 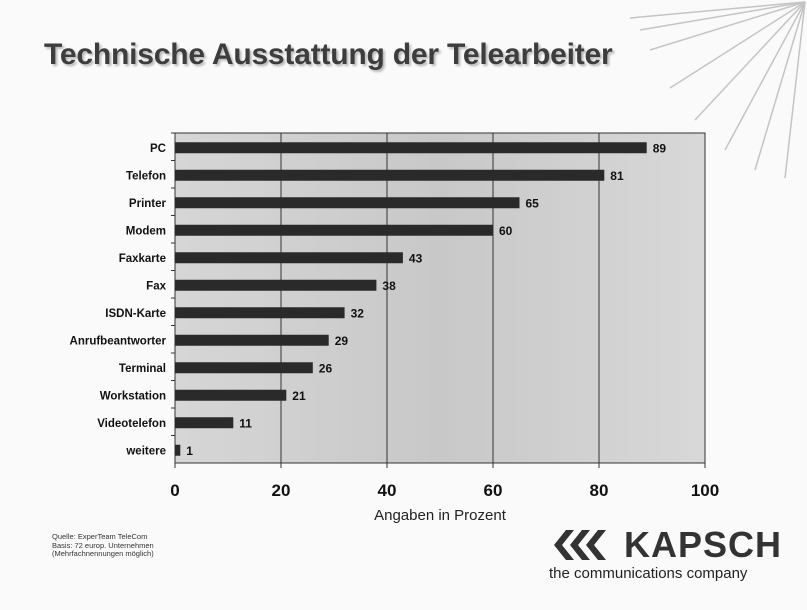 What do you see at coordinates (580, 545) in the screenshot?
I see `kapsch-chevrons-icon` at bounding box center [580, 545].